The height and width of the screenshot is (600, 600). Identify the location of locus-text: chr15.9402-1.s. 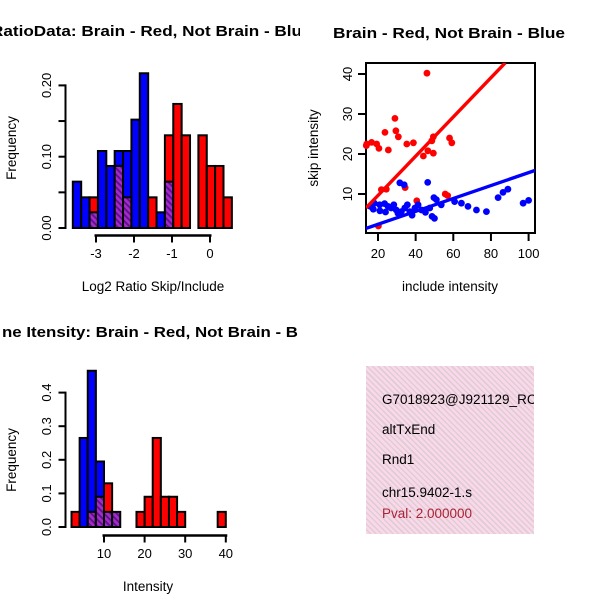
(427, 492).